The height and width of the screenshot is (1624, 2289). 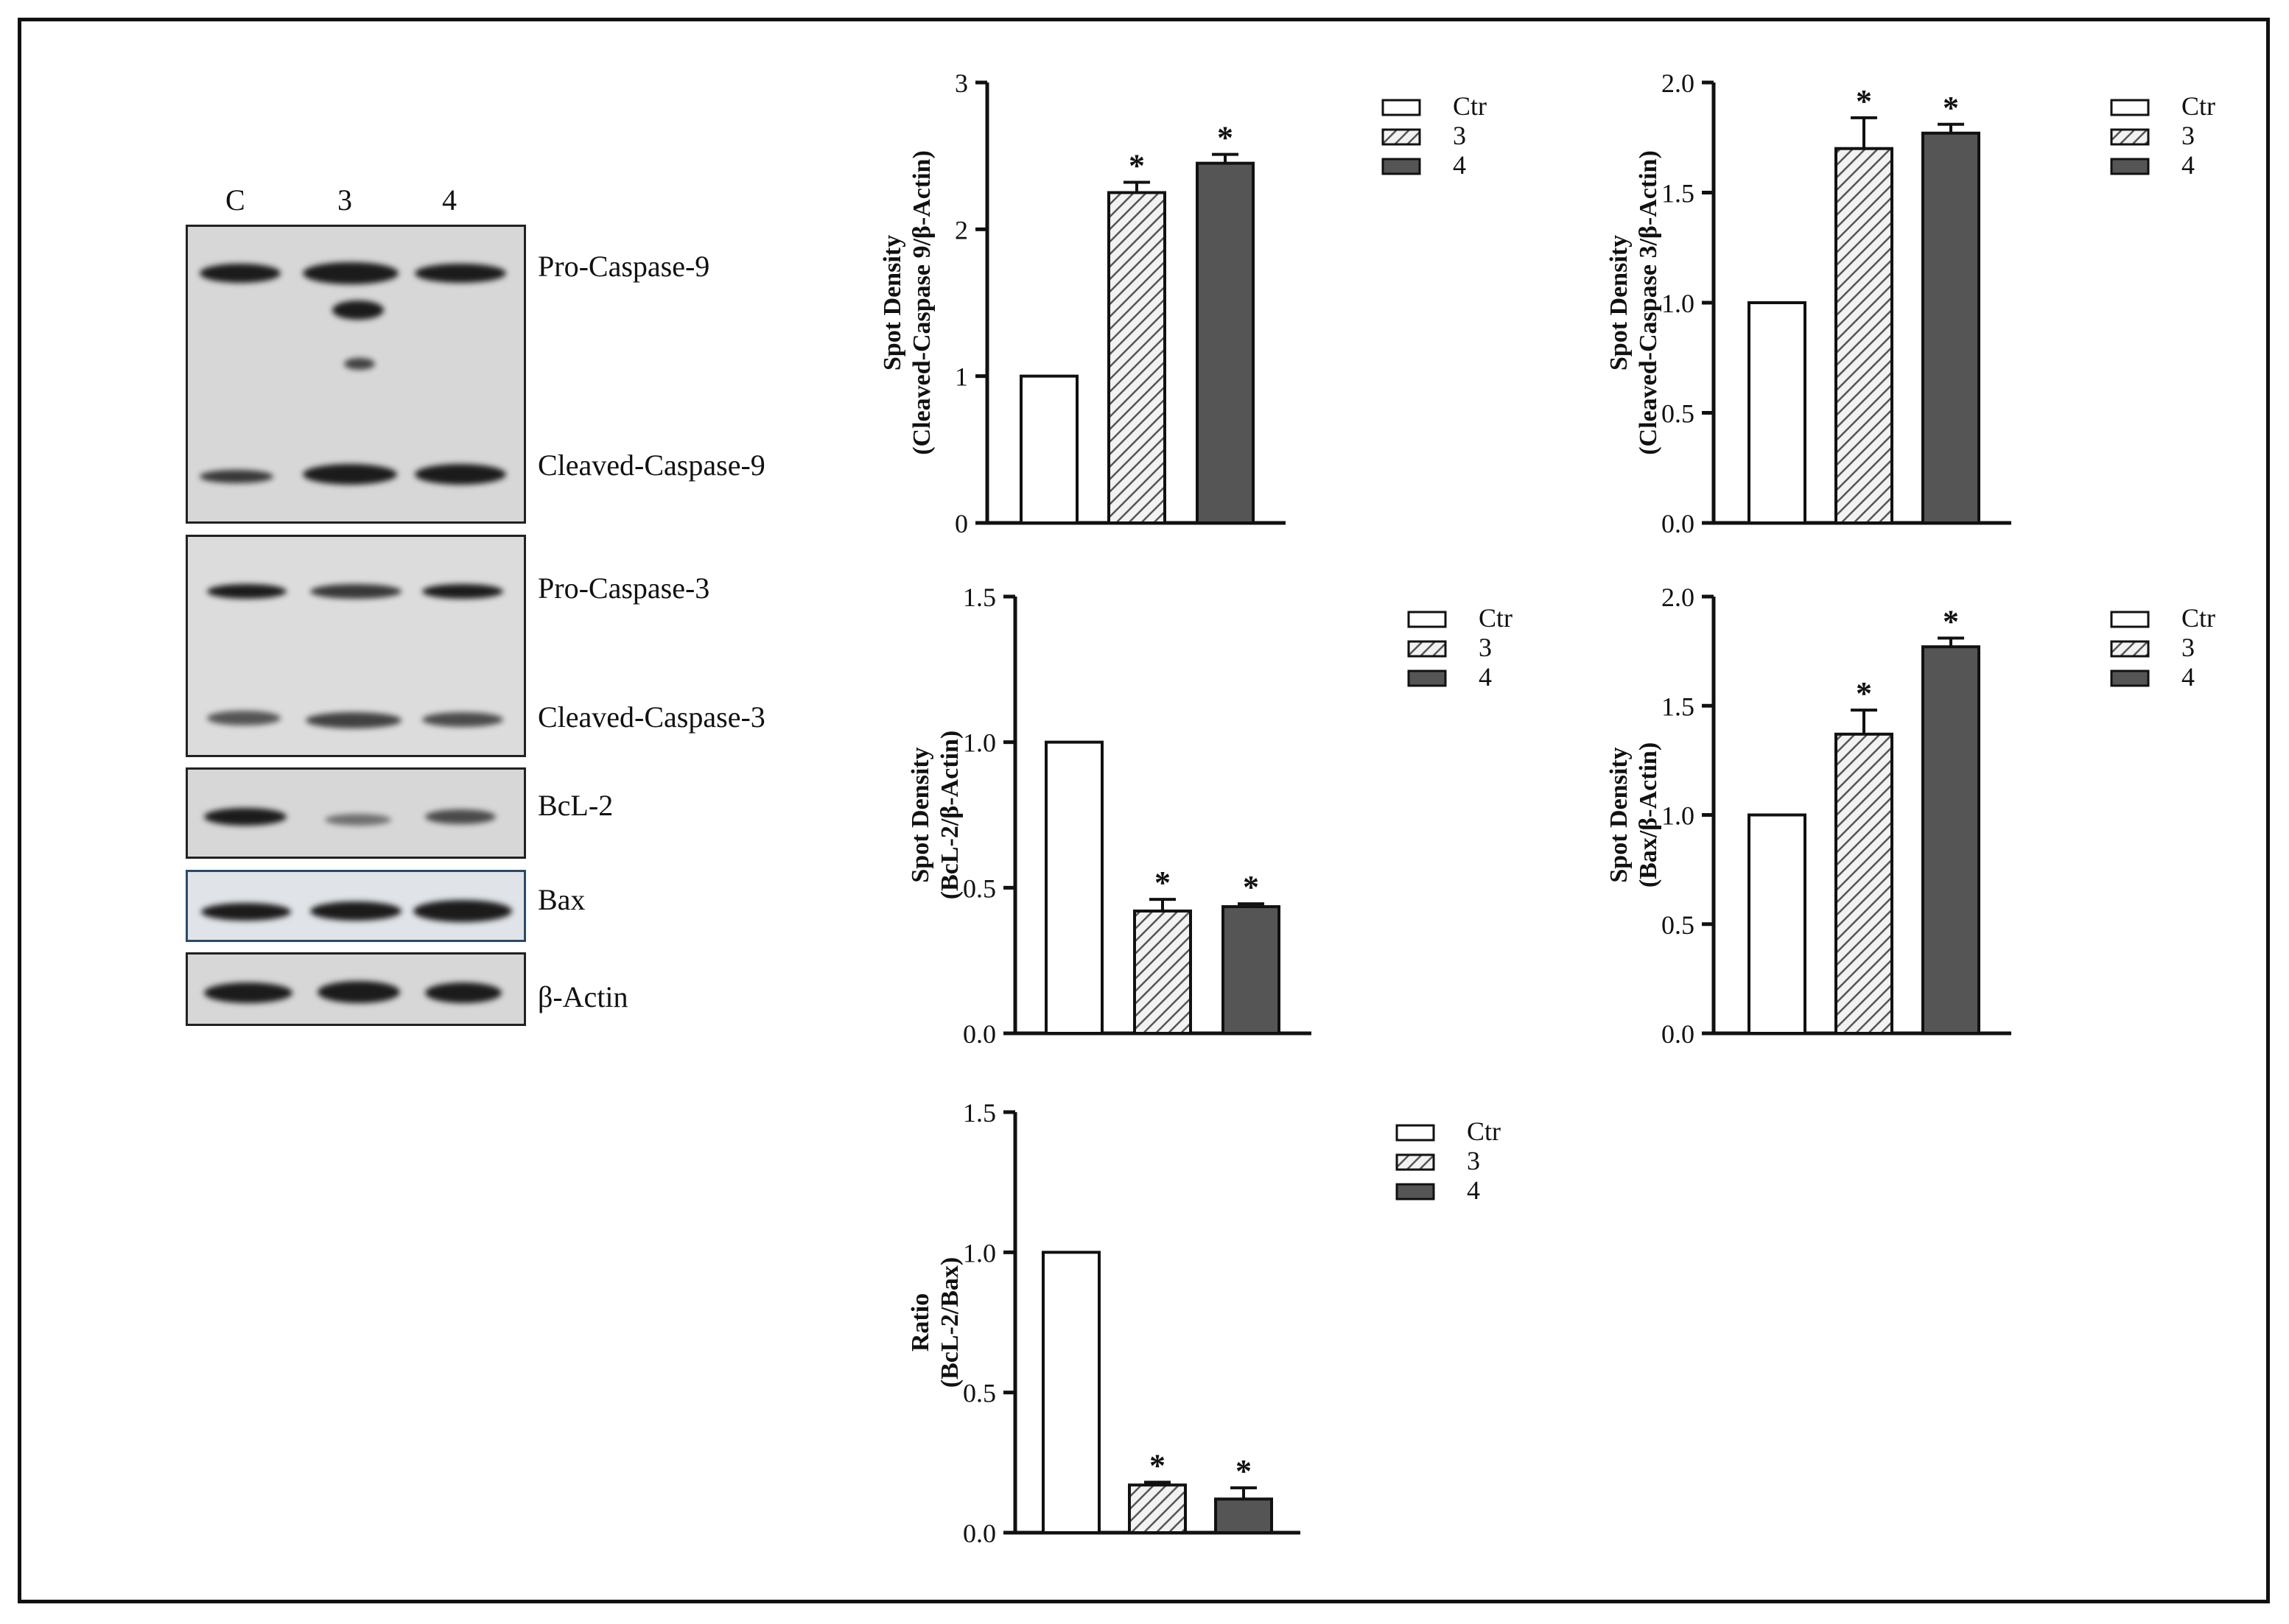 What do you see at coordinates (356, 646) in the screenshot?
I see `blot-strip-caspase3` at bounding box center [356, 646].